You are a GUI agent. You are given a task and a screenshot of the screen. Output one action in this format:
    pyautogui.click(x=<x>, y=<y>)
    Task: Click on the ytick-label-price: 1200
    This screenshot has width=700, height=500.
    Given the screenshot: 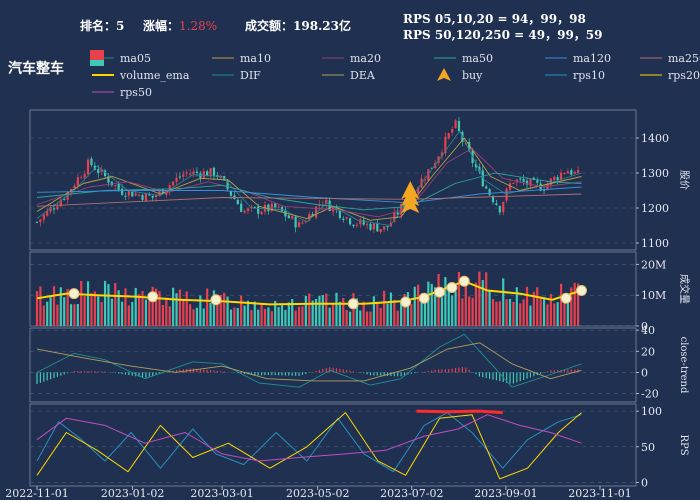 What is the action you would take?
    pyautogui.click(x=655, y=208)
    